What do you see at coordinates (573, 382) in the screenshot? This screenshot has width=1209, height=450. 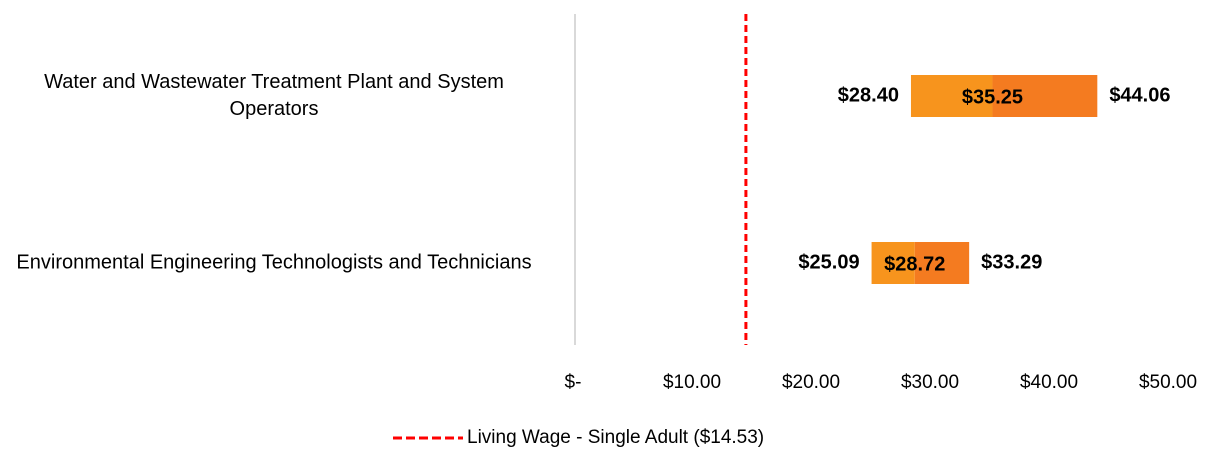 I see `x-tick-label: $-` at bounding box center [573, 382].